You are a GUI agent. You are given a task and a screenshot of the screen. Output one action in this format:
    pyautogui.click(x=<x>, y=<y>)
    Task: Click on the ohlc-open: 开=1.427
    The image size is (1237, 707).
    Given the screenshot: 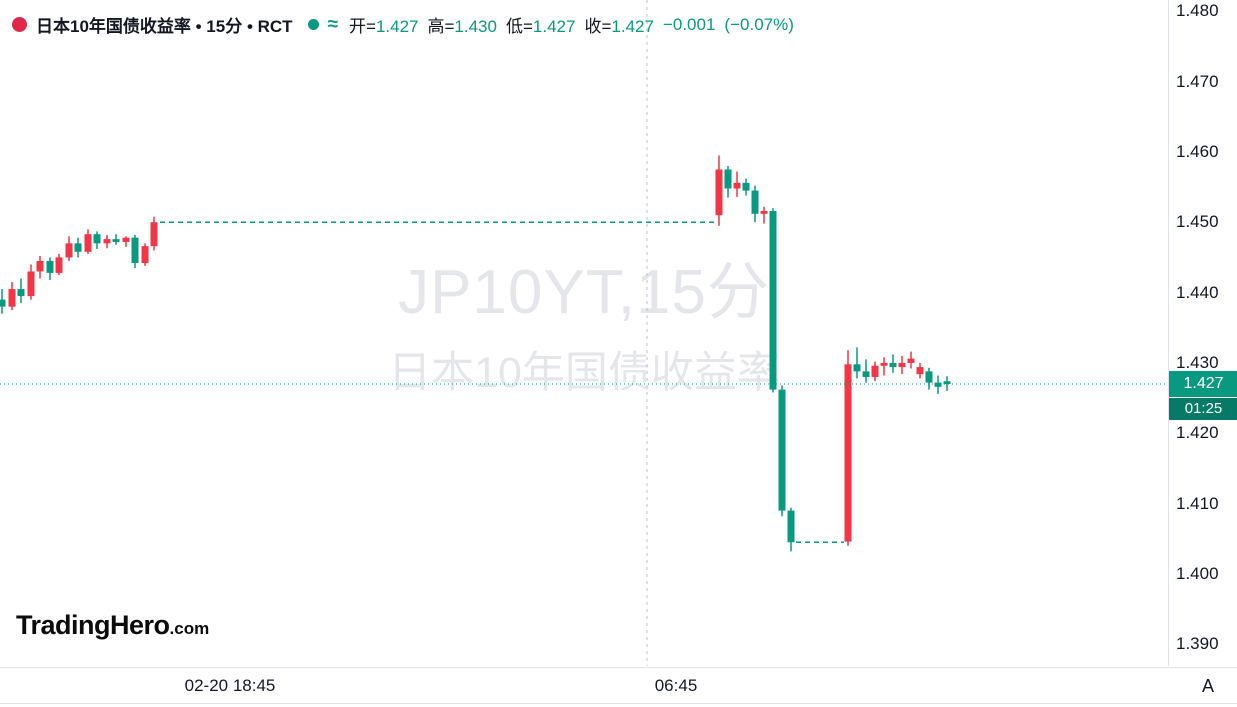 What is the action you would take?
    pyautogui.click(x=383, y=24)
    